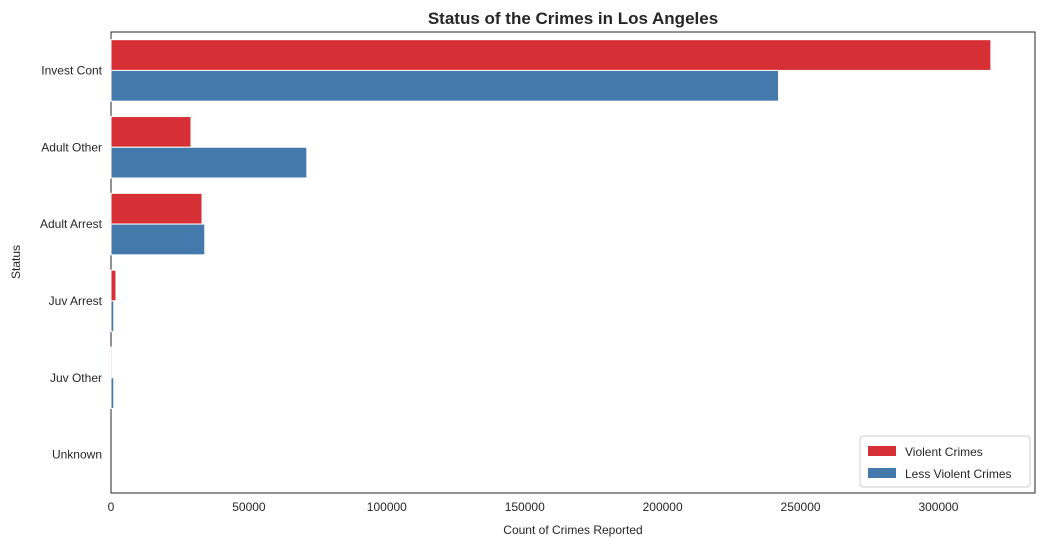 This screenshot has height=547, width=1051. Describe the element at coordinates (71, 224) in the screenshot. I see `y-tick-label: Adult Arrest` at that location.